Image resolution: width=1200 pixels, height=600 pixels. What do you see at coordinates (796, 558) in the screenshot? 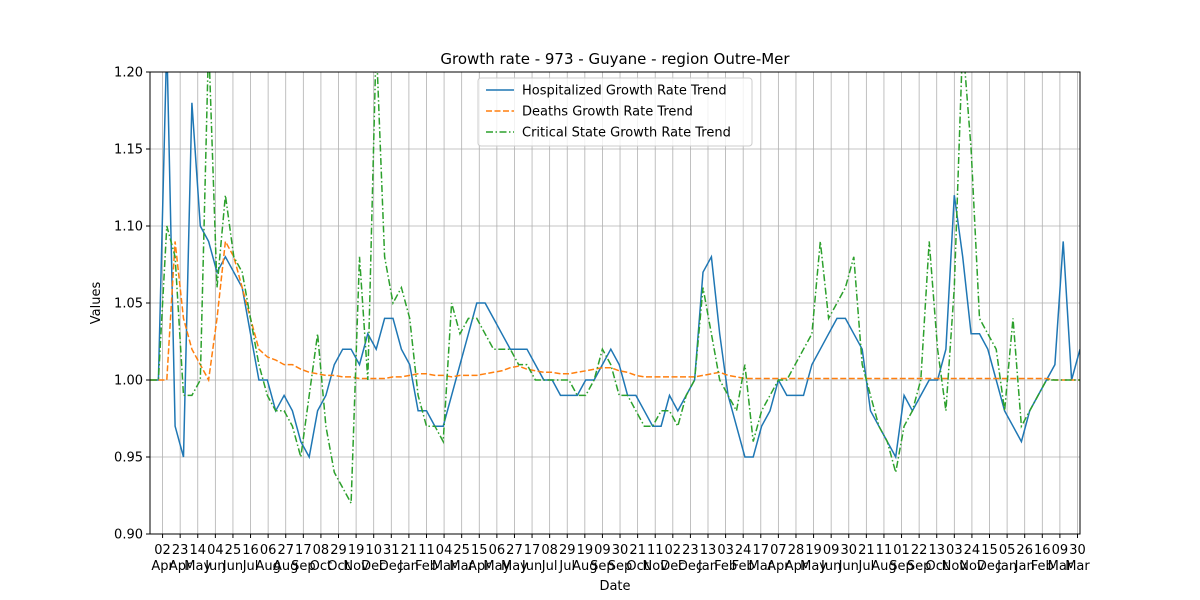
I see `x-tick-label: 28 Apr` at bounding box center [796, 558].